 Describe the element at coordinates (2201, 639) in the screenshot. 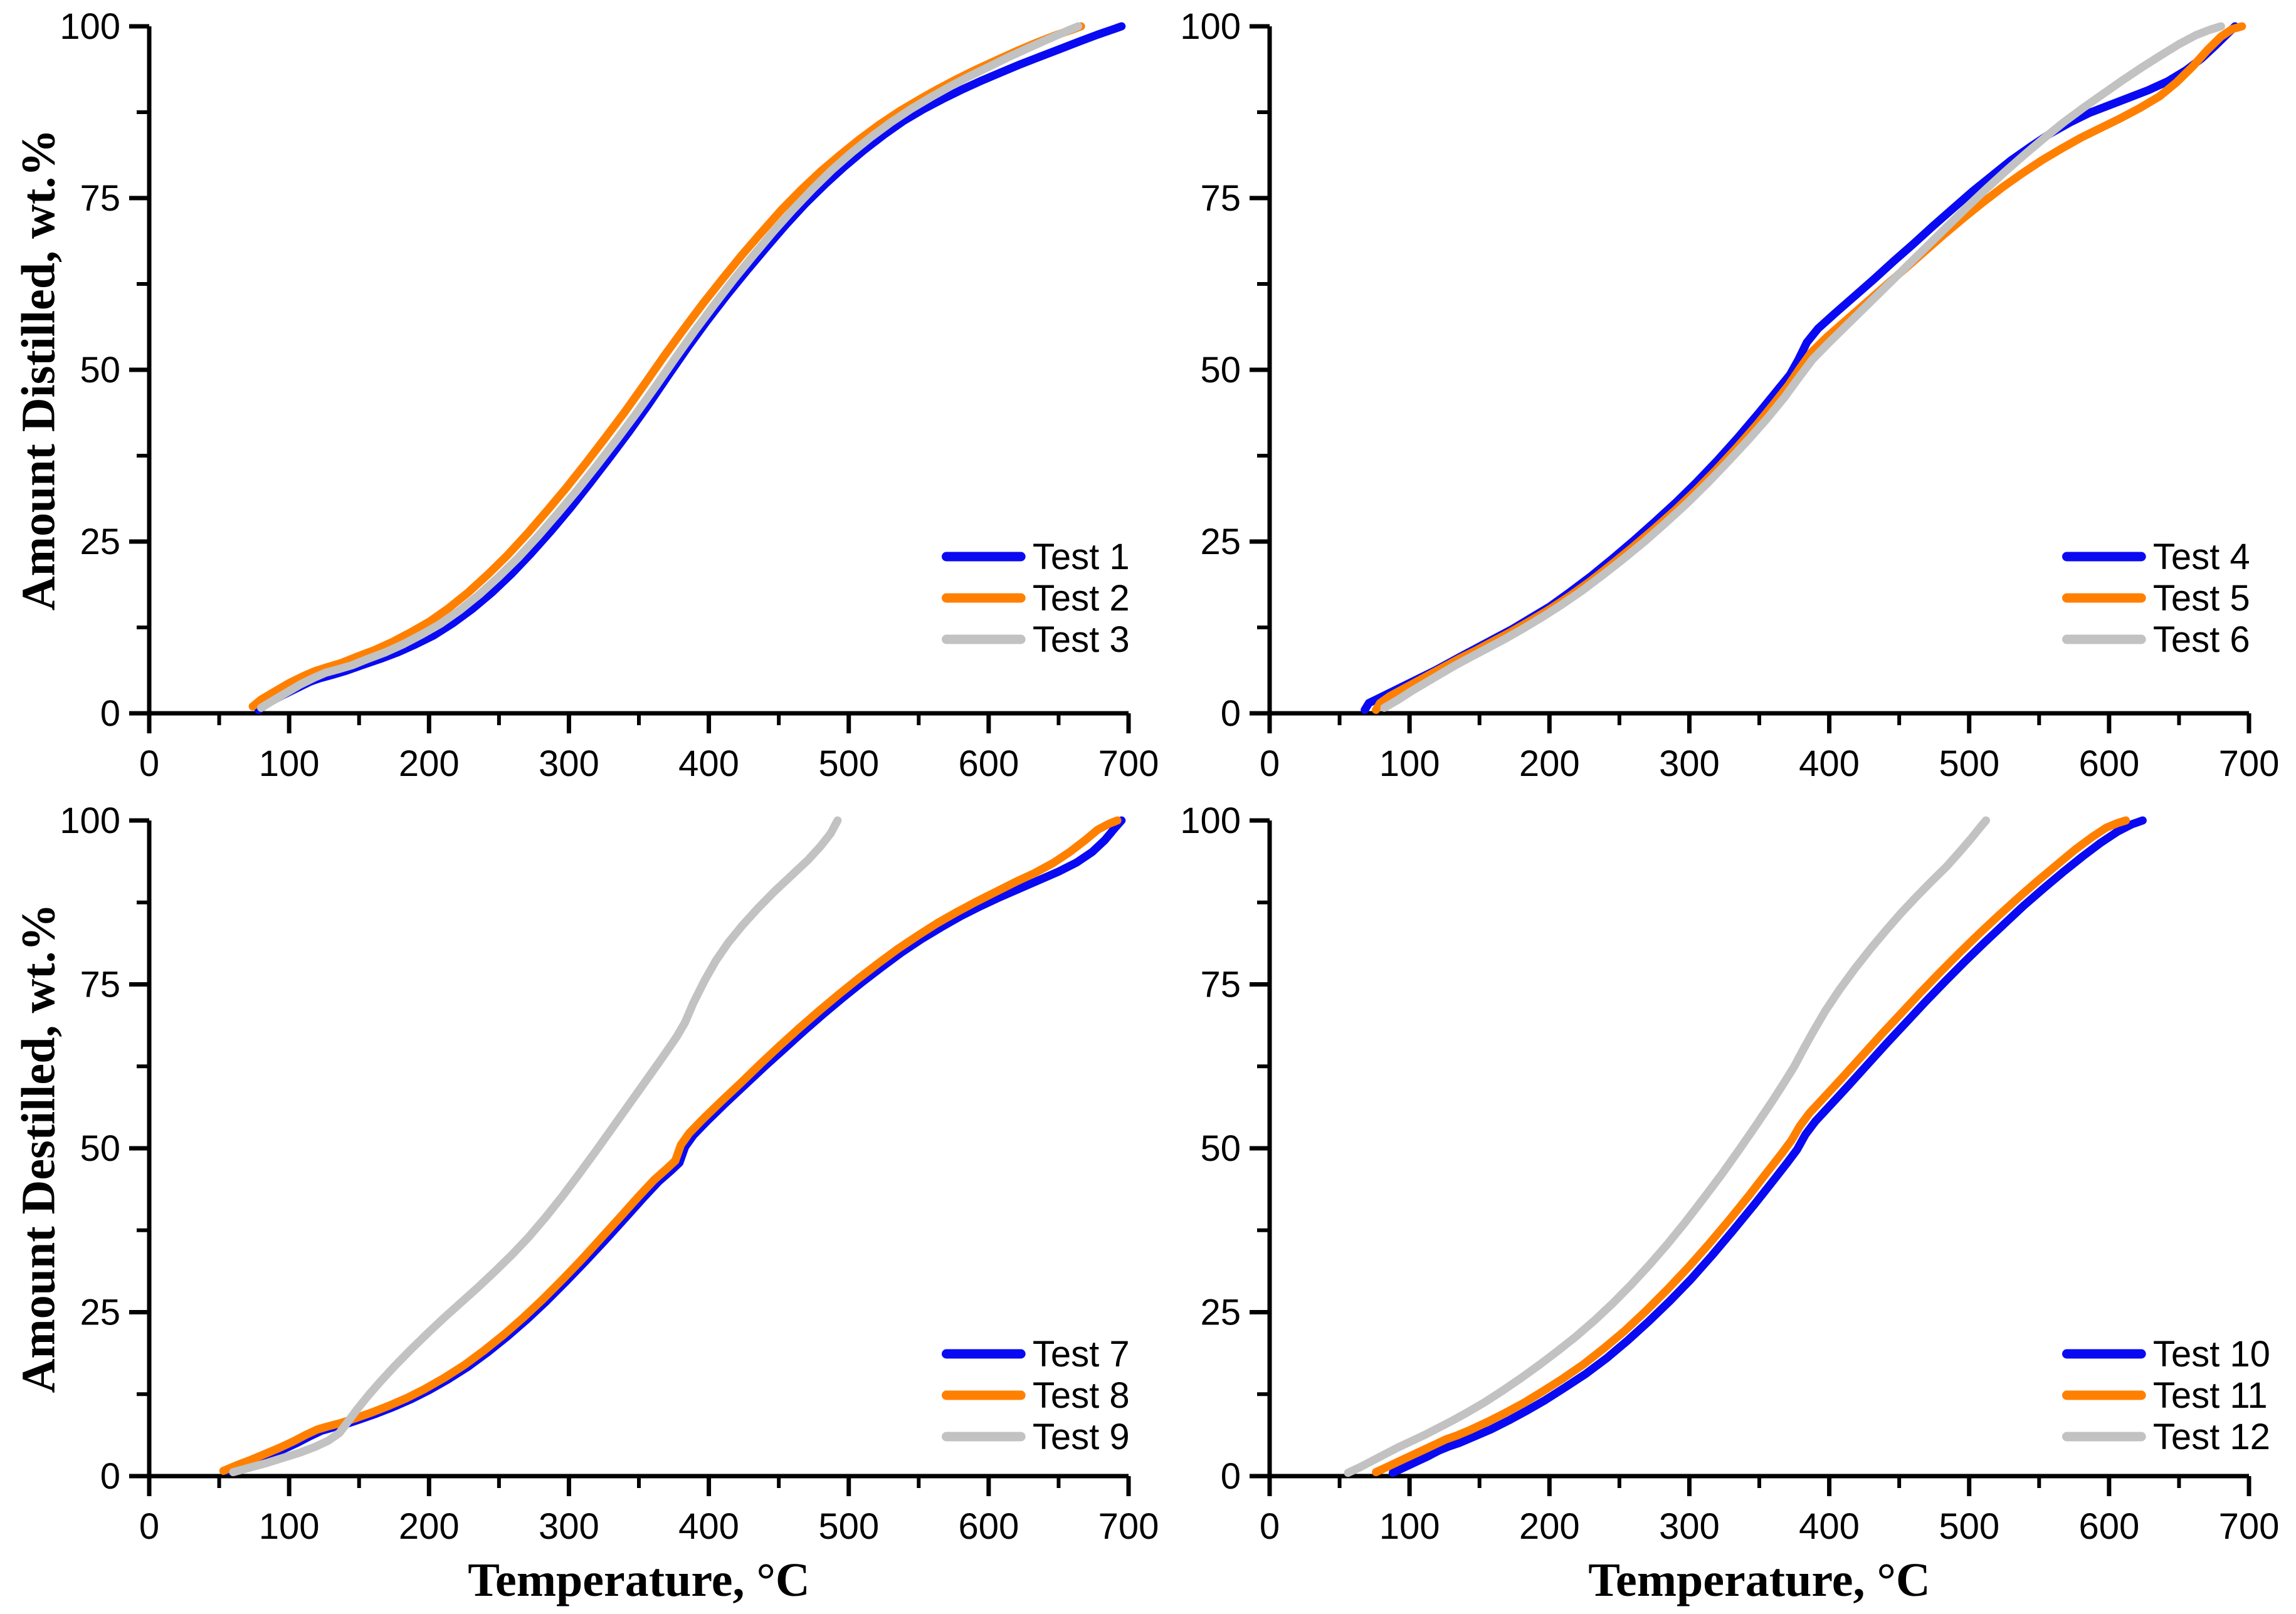

I see `legend-label-test-6: Test 6` at that location.